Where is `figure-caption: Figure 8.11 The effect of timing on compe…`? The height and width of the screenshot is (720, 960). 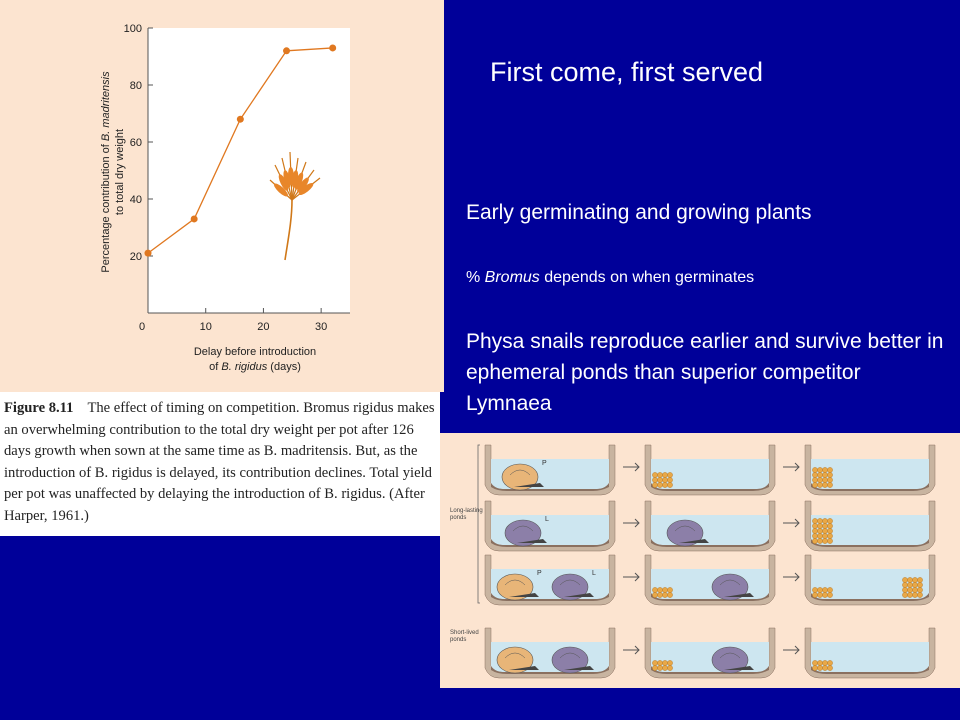
figure-caption: Figure 8.11 The effect of timing on compe… is located at coordinates (220, 464).